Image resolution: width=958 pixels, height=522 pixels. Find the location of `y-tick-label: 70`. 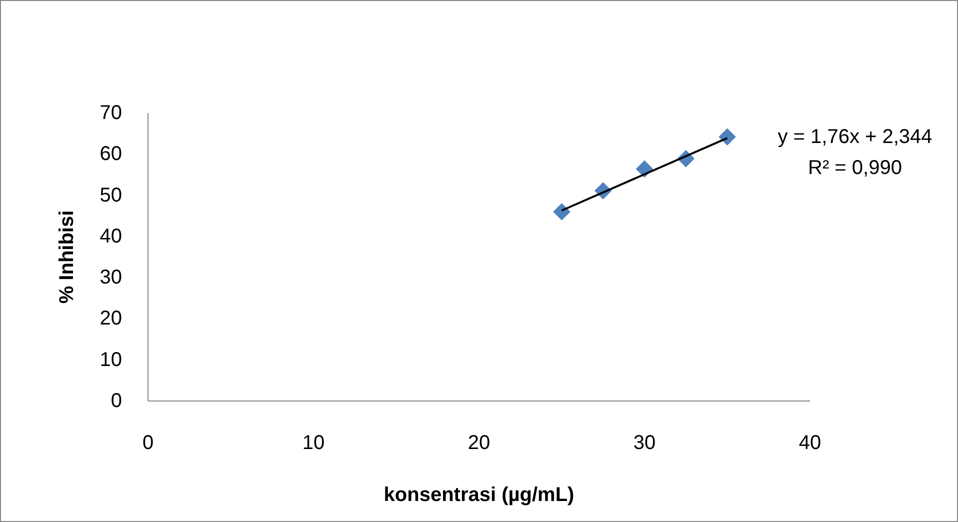

y-tick-label: 70 is located at coordinates (111, 113).